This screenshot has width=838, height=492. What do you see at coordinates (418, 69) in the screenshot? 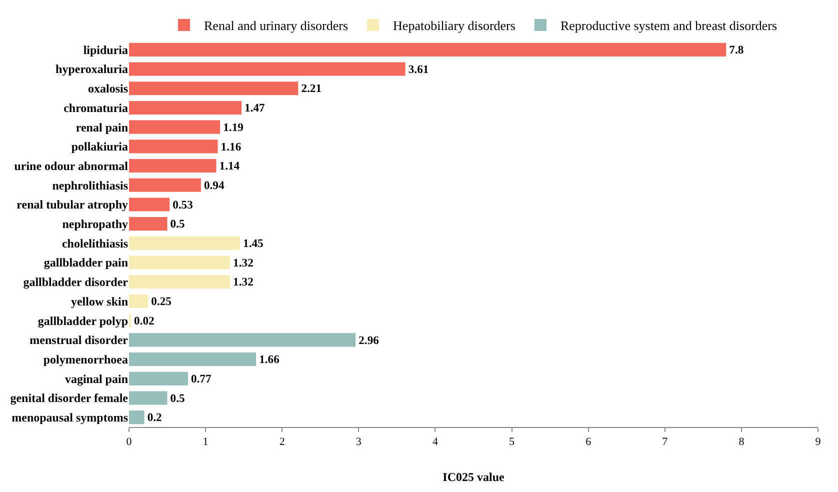
I see `data-label: 3.61` at bounding box center [418, 69].